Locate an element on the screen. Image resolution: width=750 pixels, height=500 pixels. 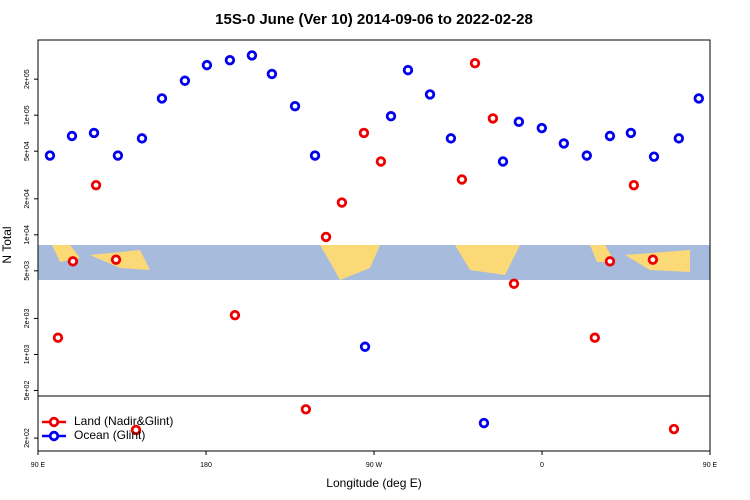
y-tick-label: 2e+02 is located at coordinates (27, 438).